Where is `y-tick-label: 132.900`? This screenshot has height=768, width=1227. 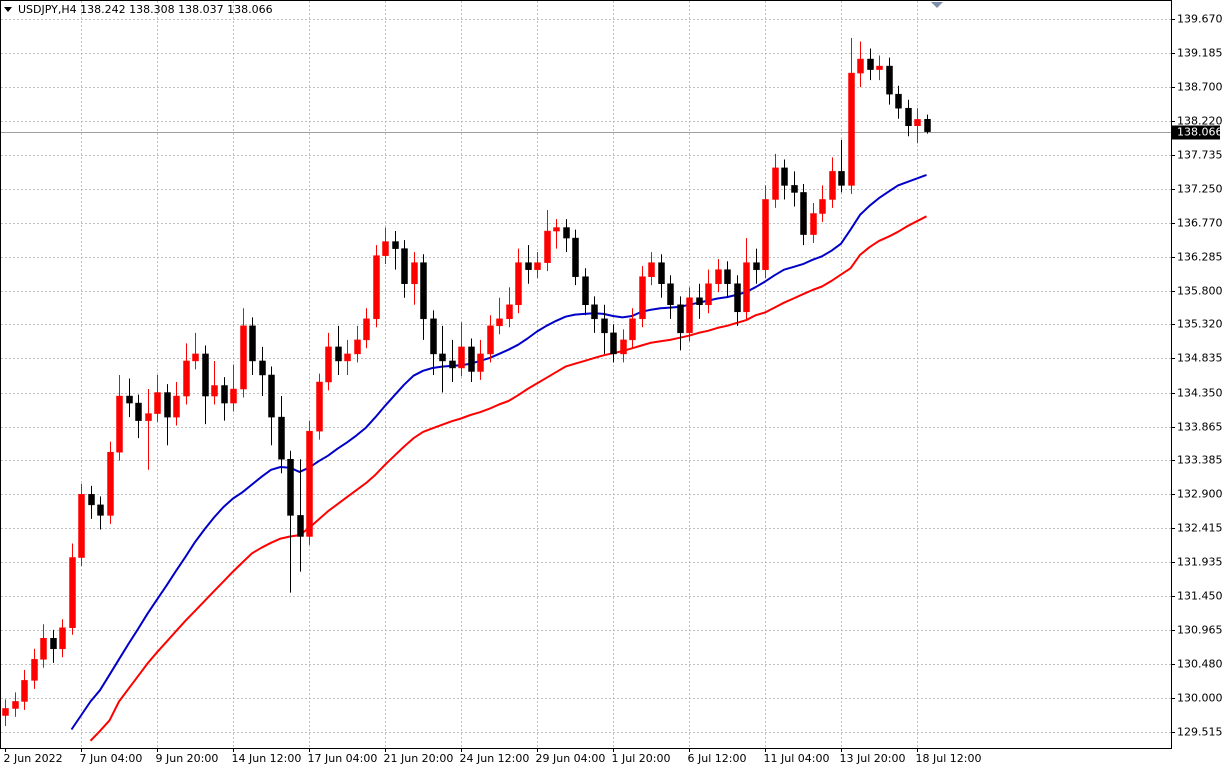 y-tick-label: 132.900 is located at coordinates (1200, 494).